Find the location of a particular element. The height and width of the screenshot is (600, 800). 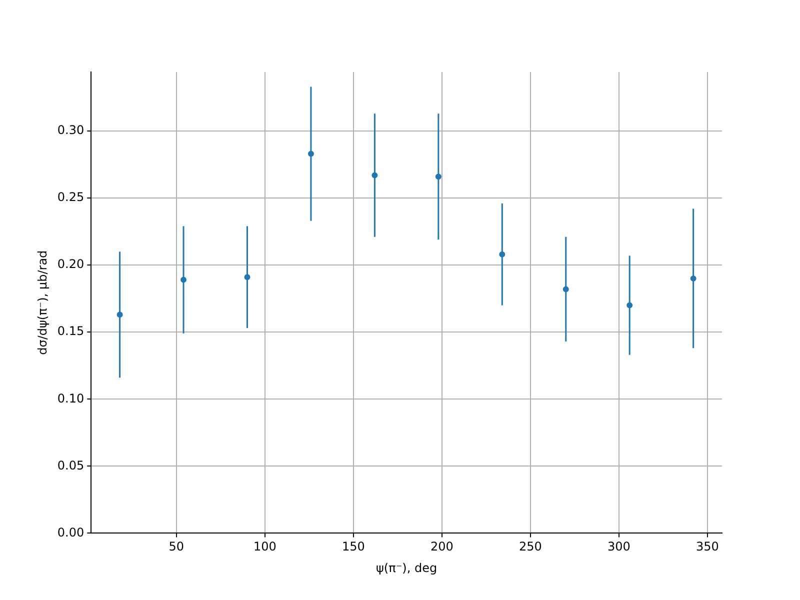

x-tick-label: 350 is located at coordinates (707, 547).